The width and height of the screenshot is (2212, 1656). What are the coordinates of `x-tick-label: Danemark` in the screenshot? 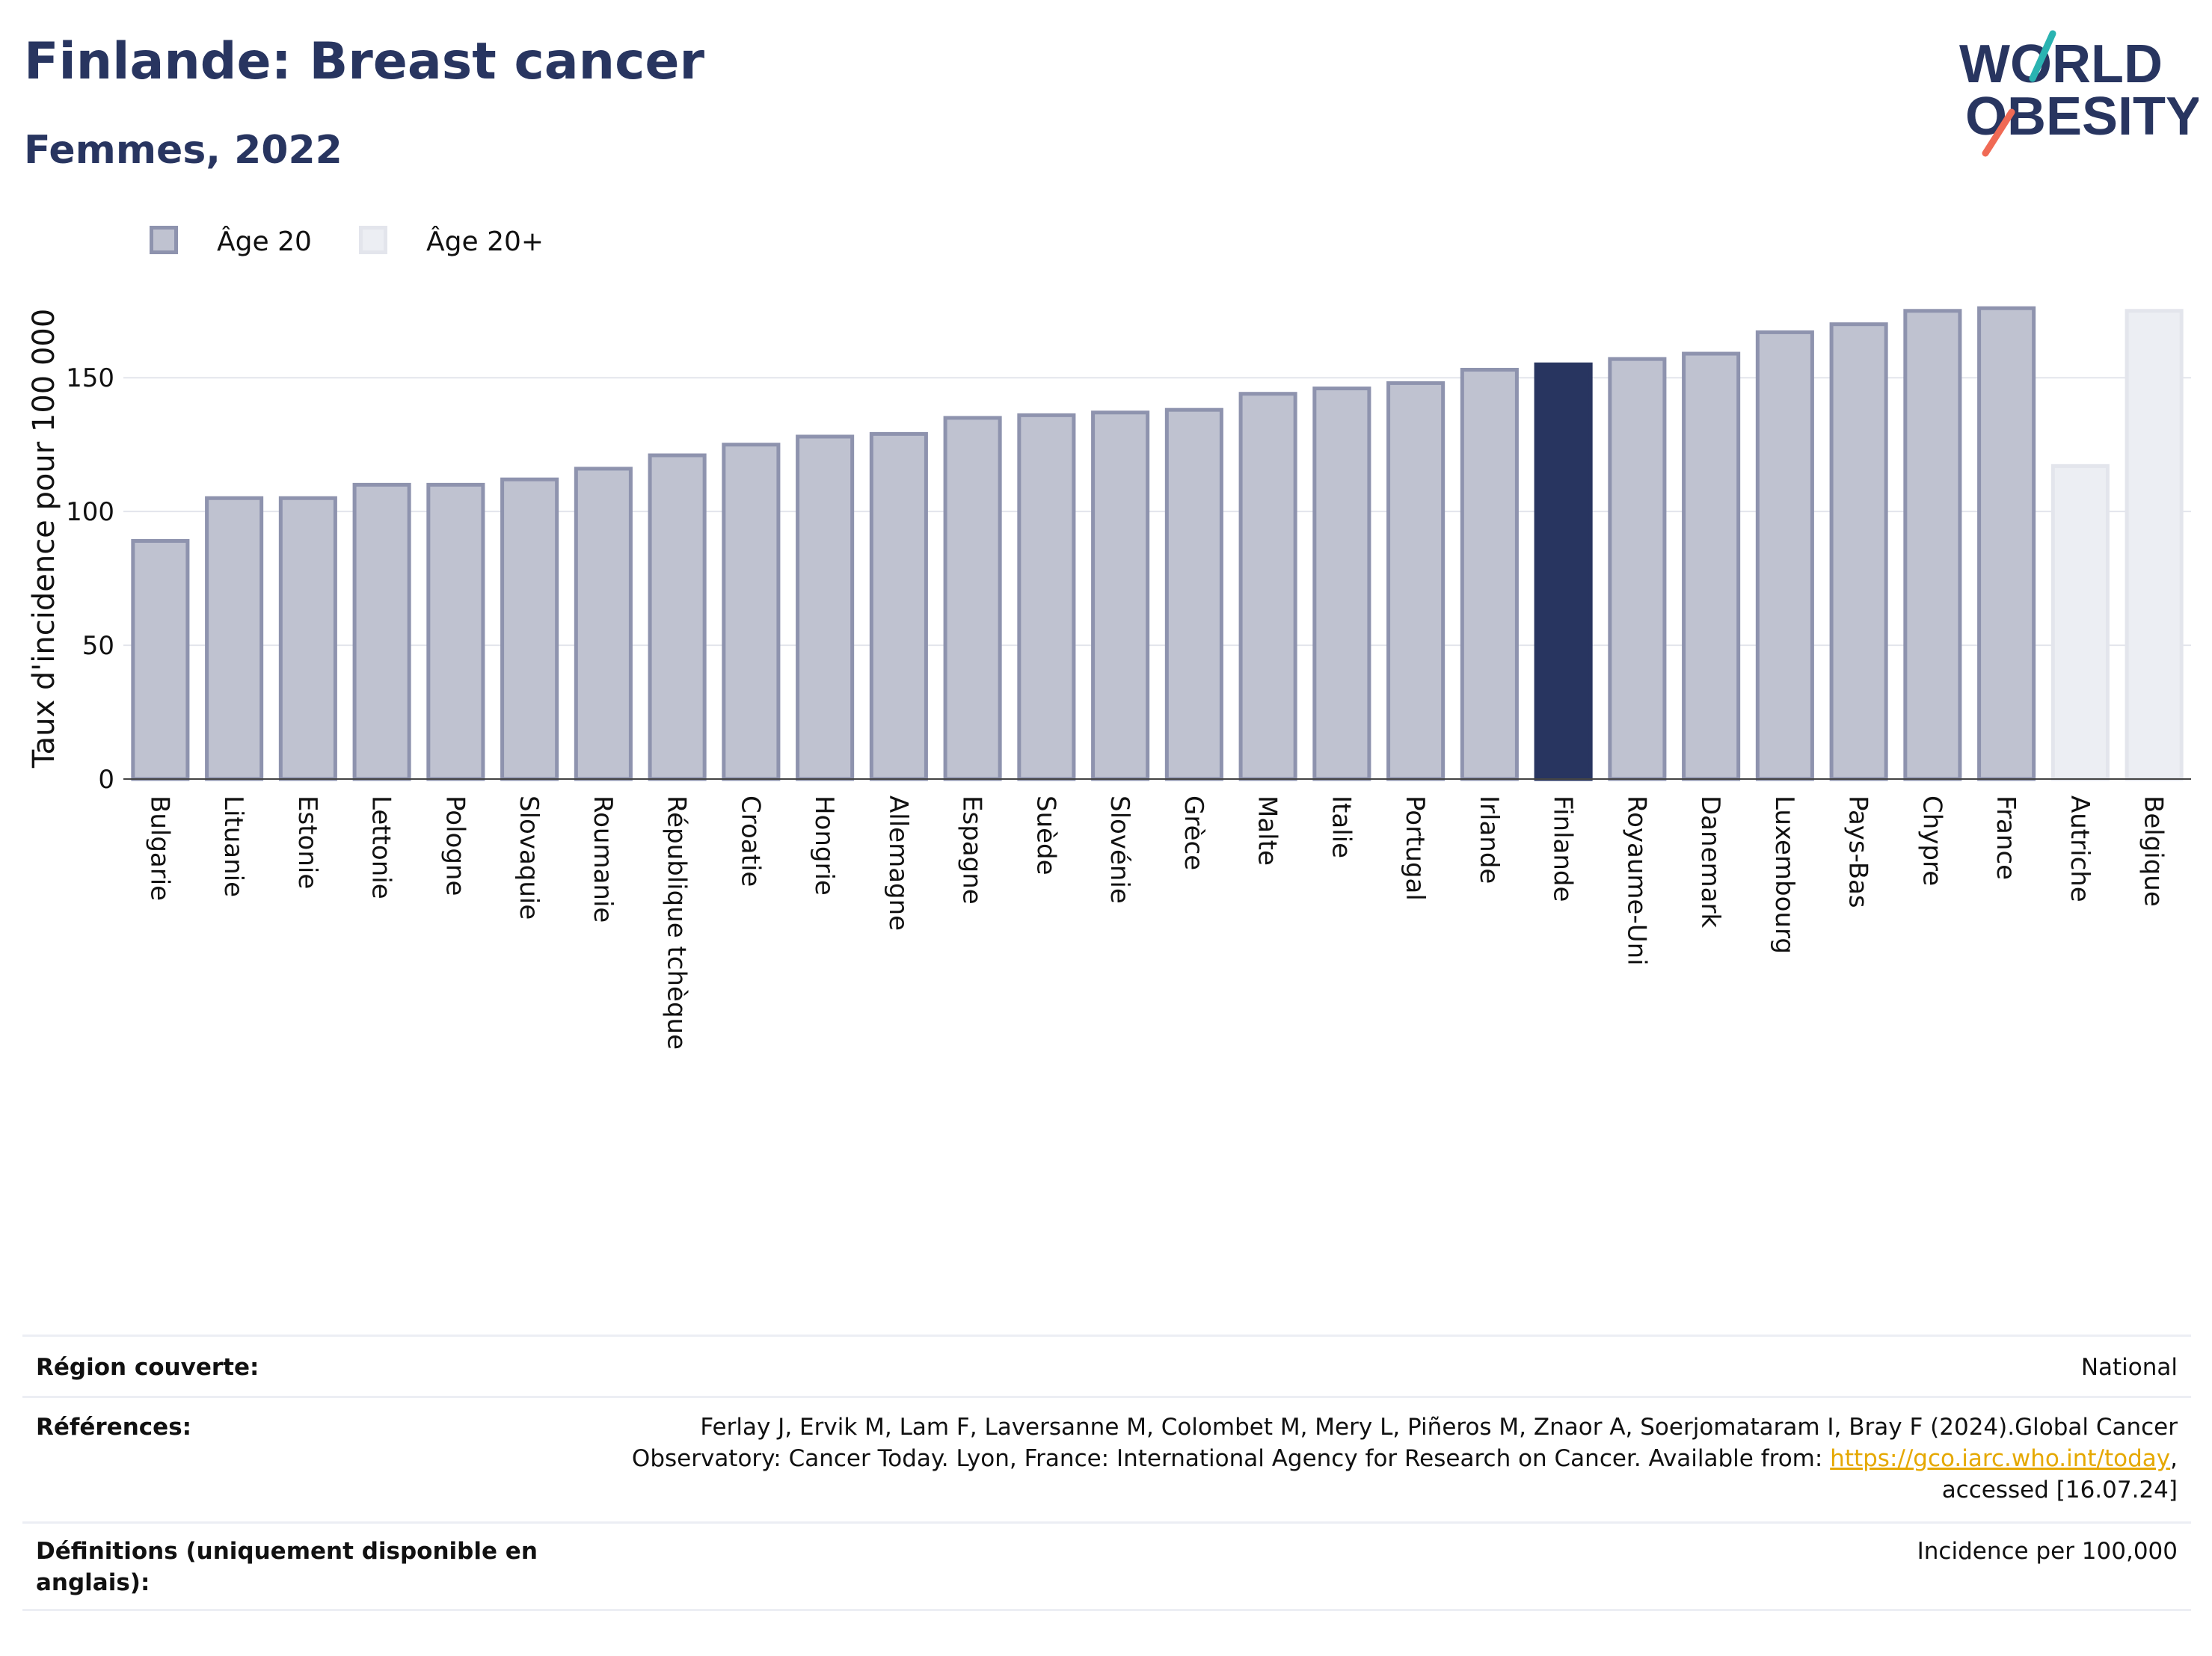 It's located at (1710, 861).